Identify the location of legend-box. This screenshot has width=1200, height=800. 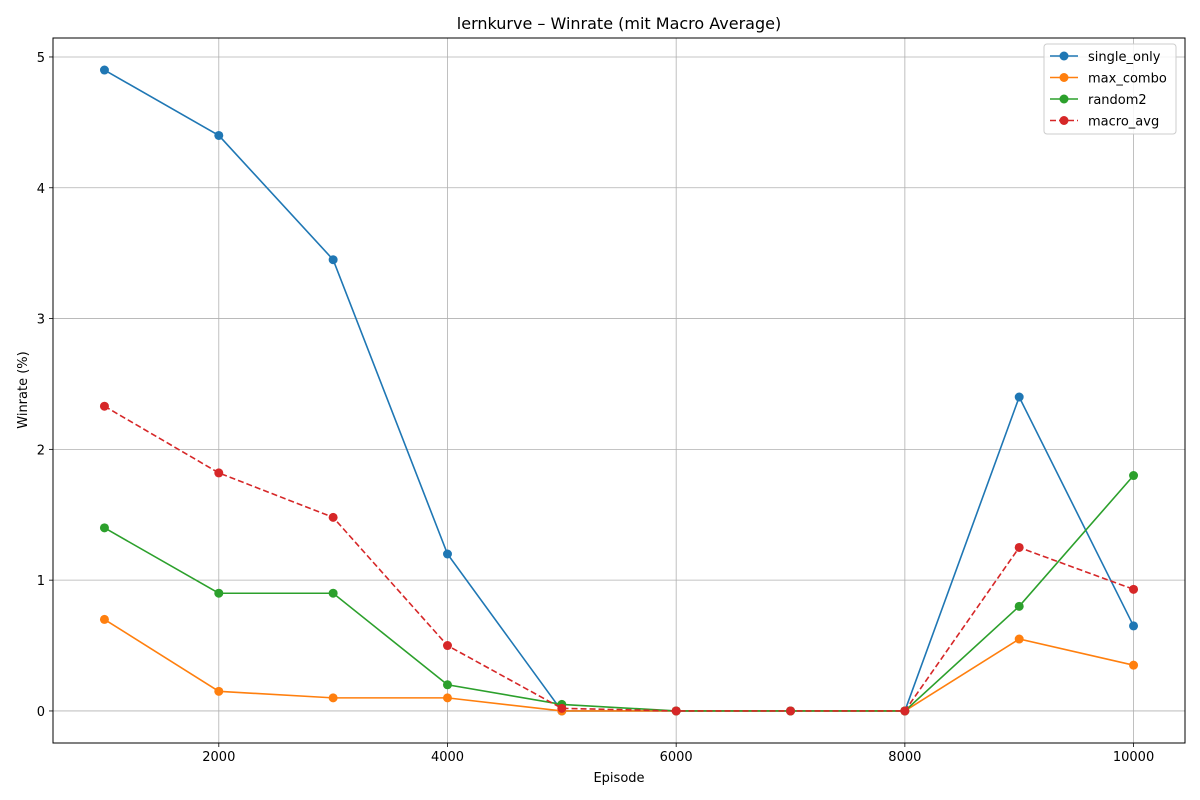
(1110, 89).